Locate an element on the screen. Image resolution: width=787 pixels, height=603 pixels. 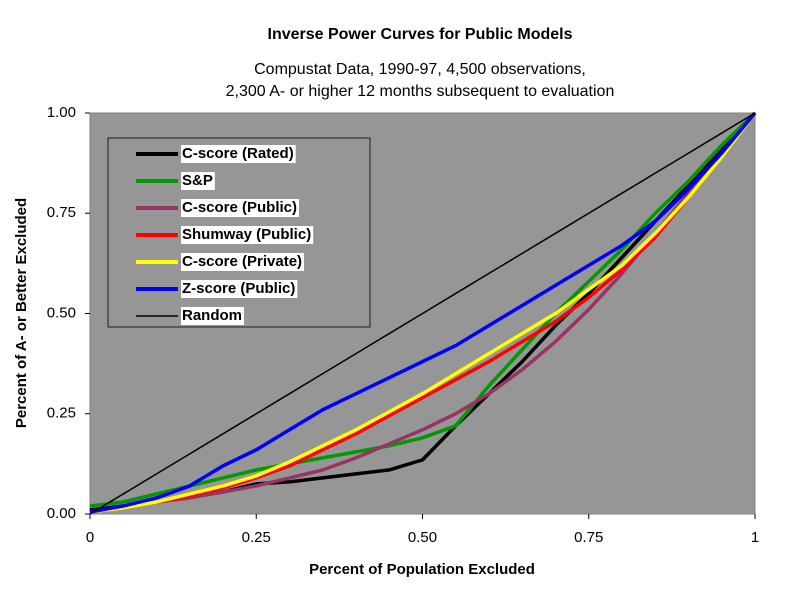
legend-label: Shumway (Public) is located at coordinates (246, 234).